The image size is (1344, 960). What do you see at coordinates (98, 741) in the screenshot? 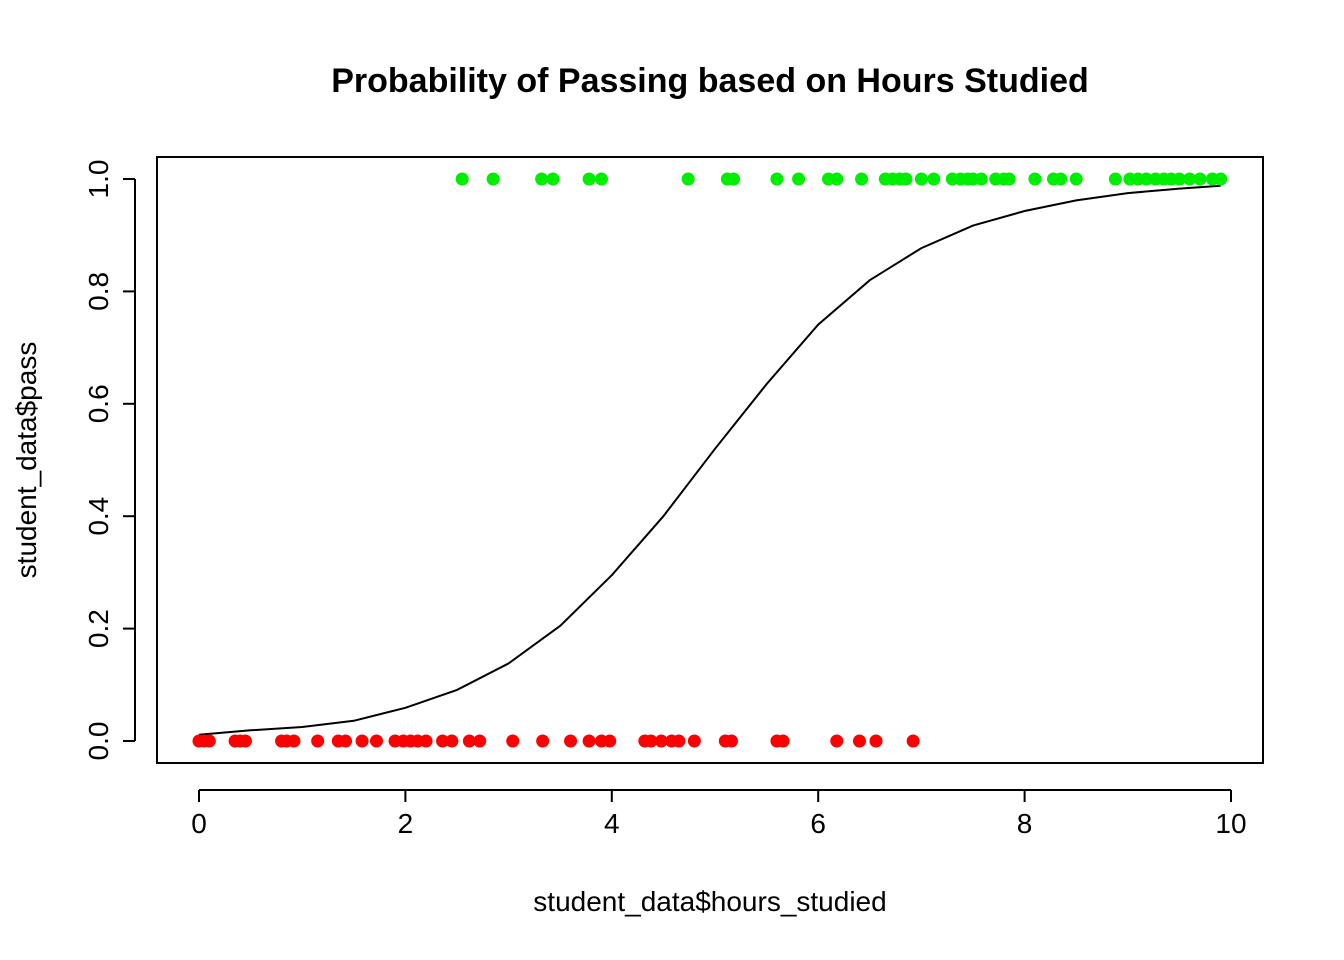
I see `y-tick-label: 0.0` at bounding box center [98, 741].